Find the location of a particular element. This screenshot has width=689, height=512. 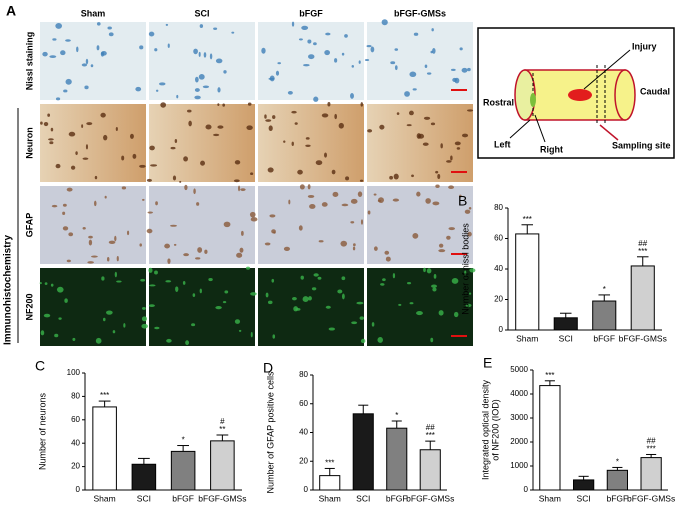

significance: ** is located at coordinates (222, 429).